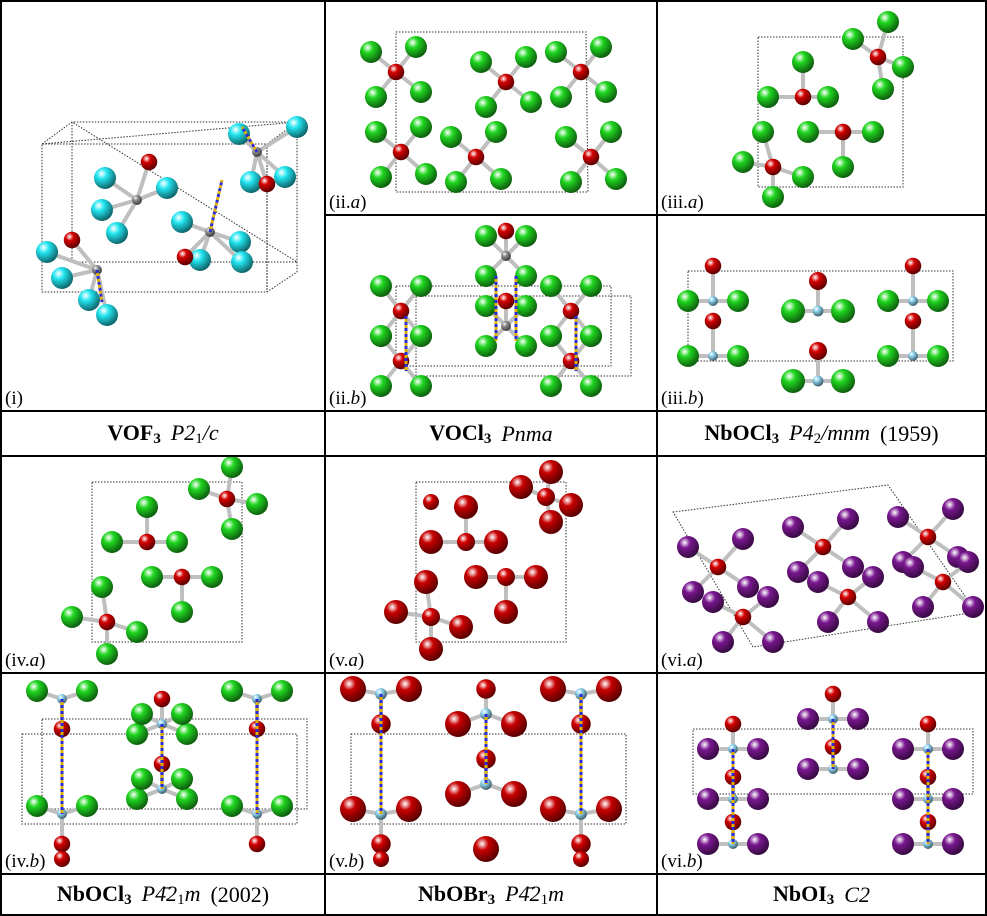 The width and height of the screenshot is (987, 916). I want to click on caption-year: (1959), so click(909, 433).